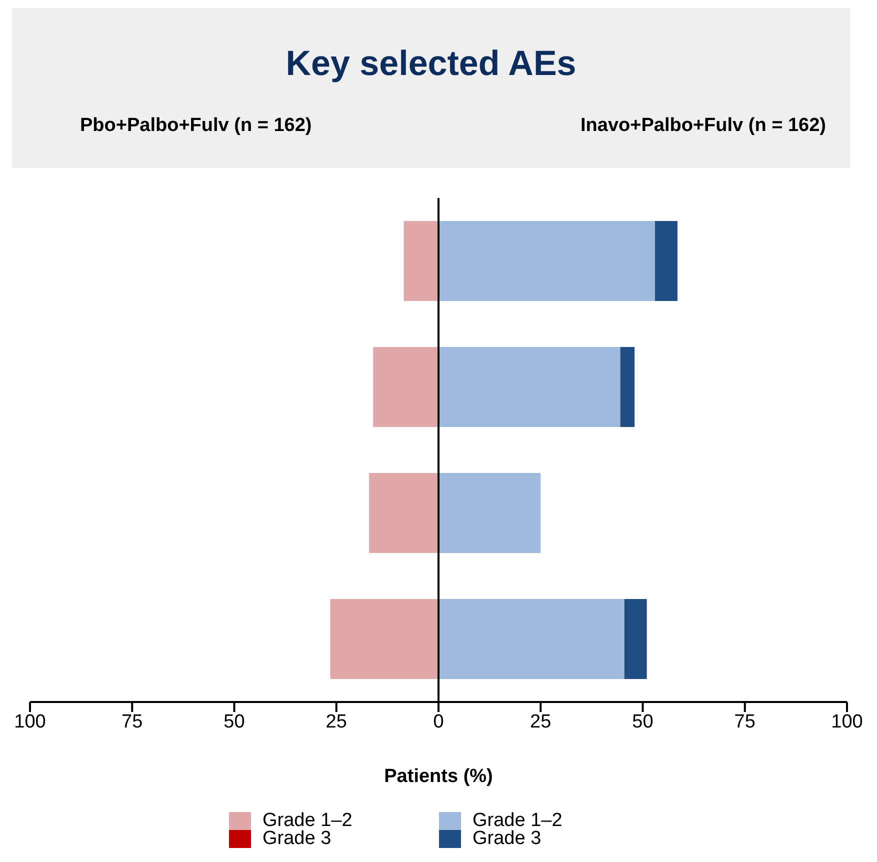 The width and height of the screenshot is (877, 862). I want to click on x-axis-title: Patients (%), so click(438, 776).